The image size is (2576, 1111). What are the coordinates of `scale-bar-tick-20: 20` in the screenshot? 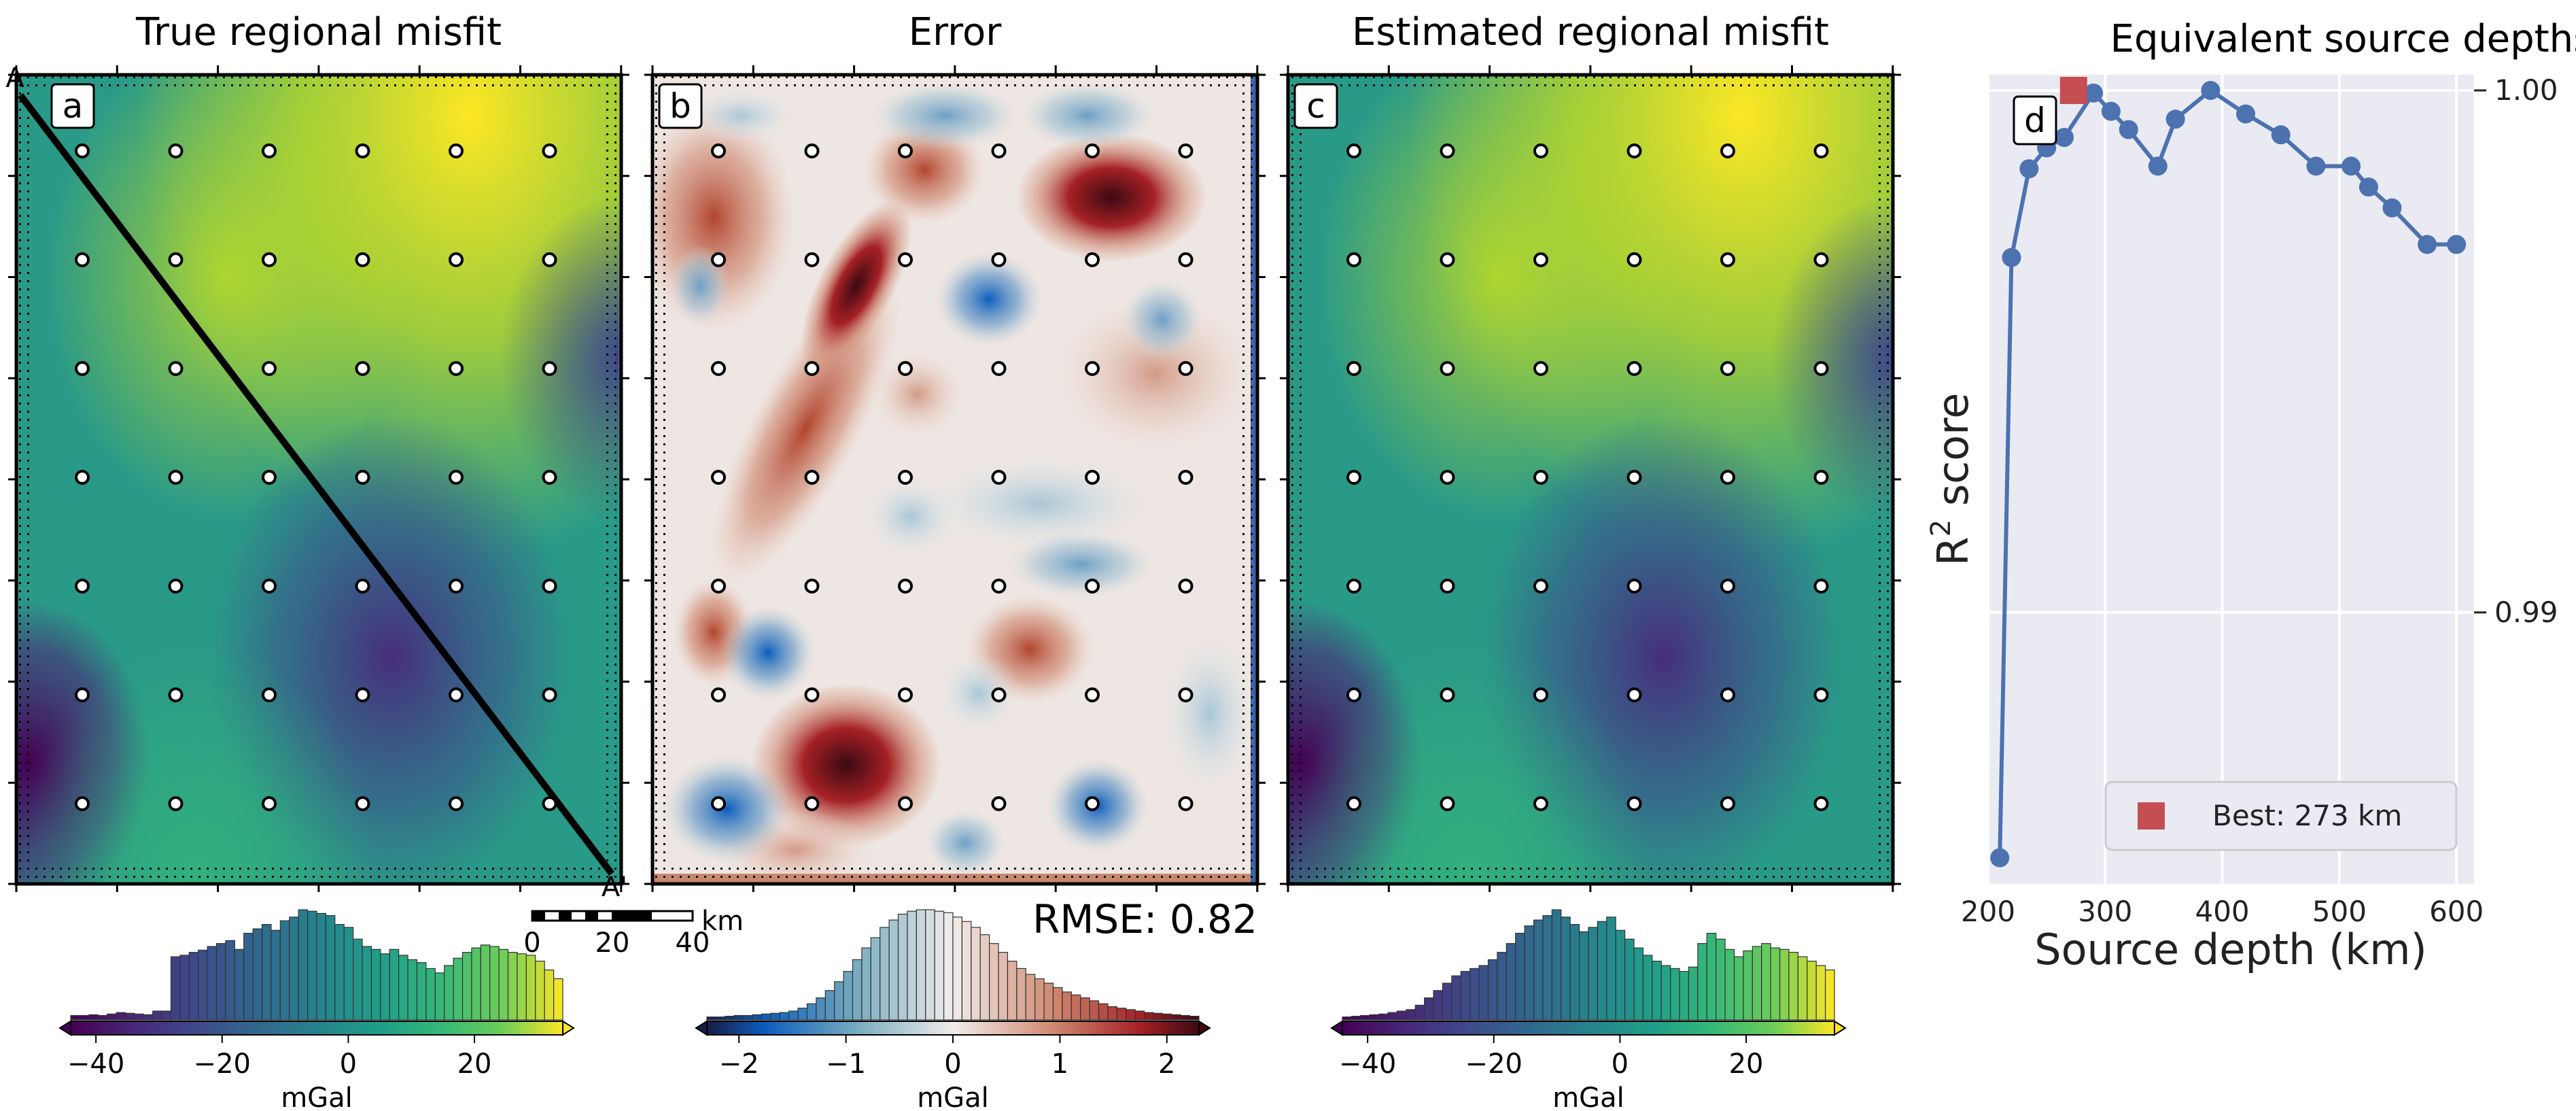 It's located at (612, 943).